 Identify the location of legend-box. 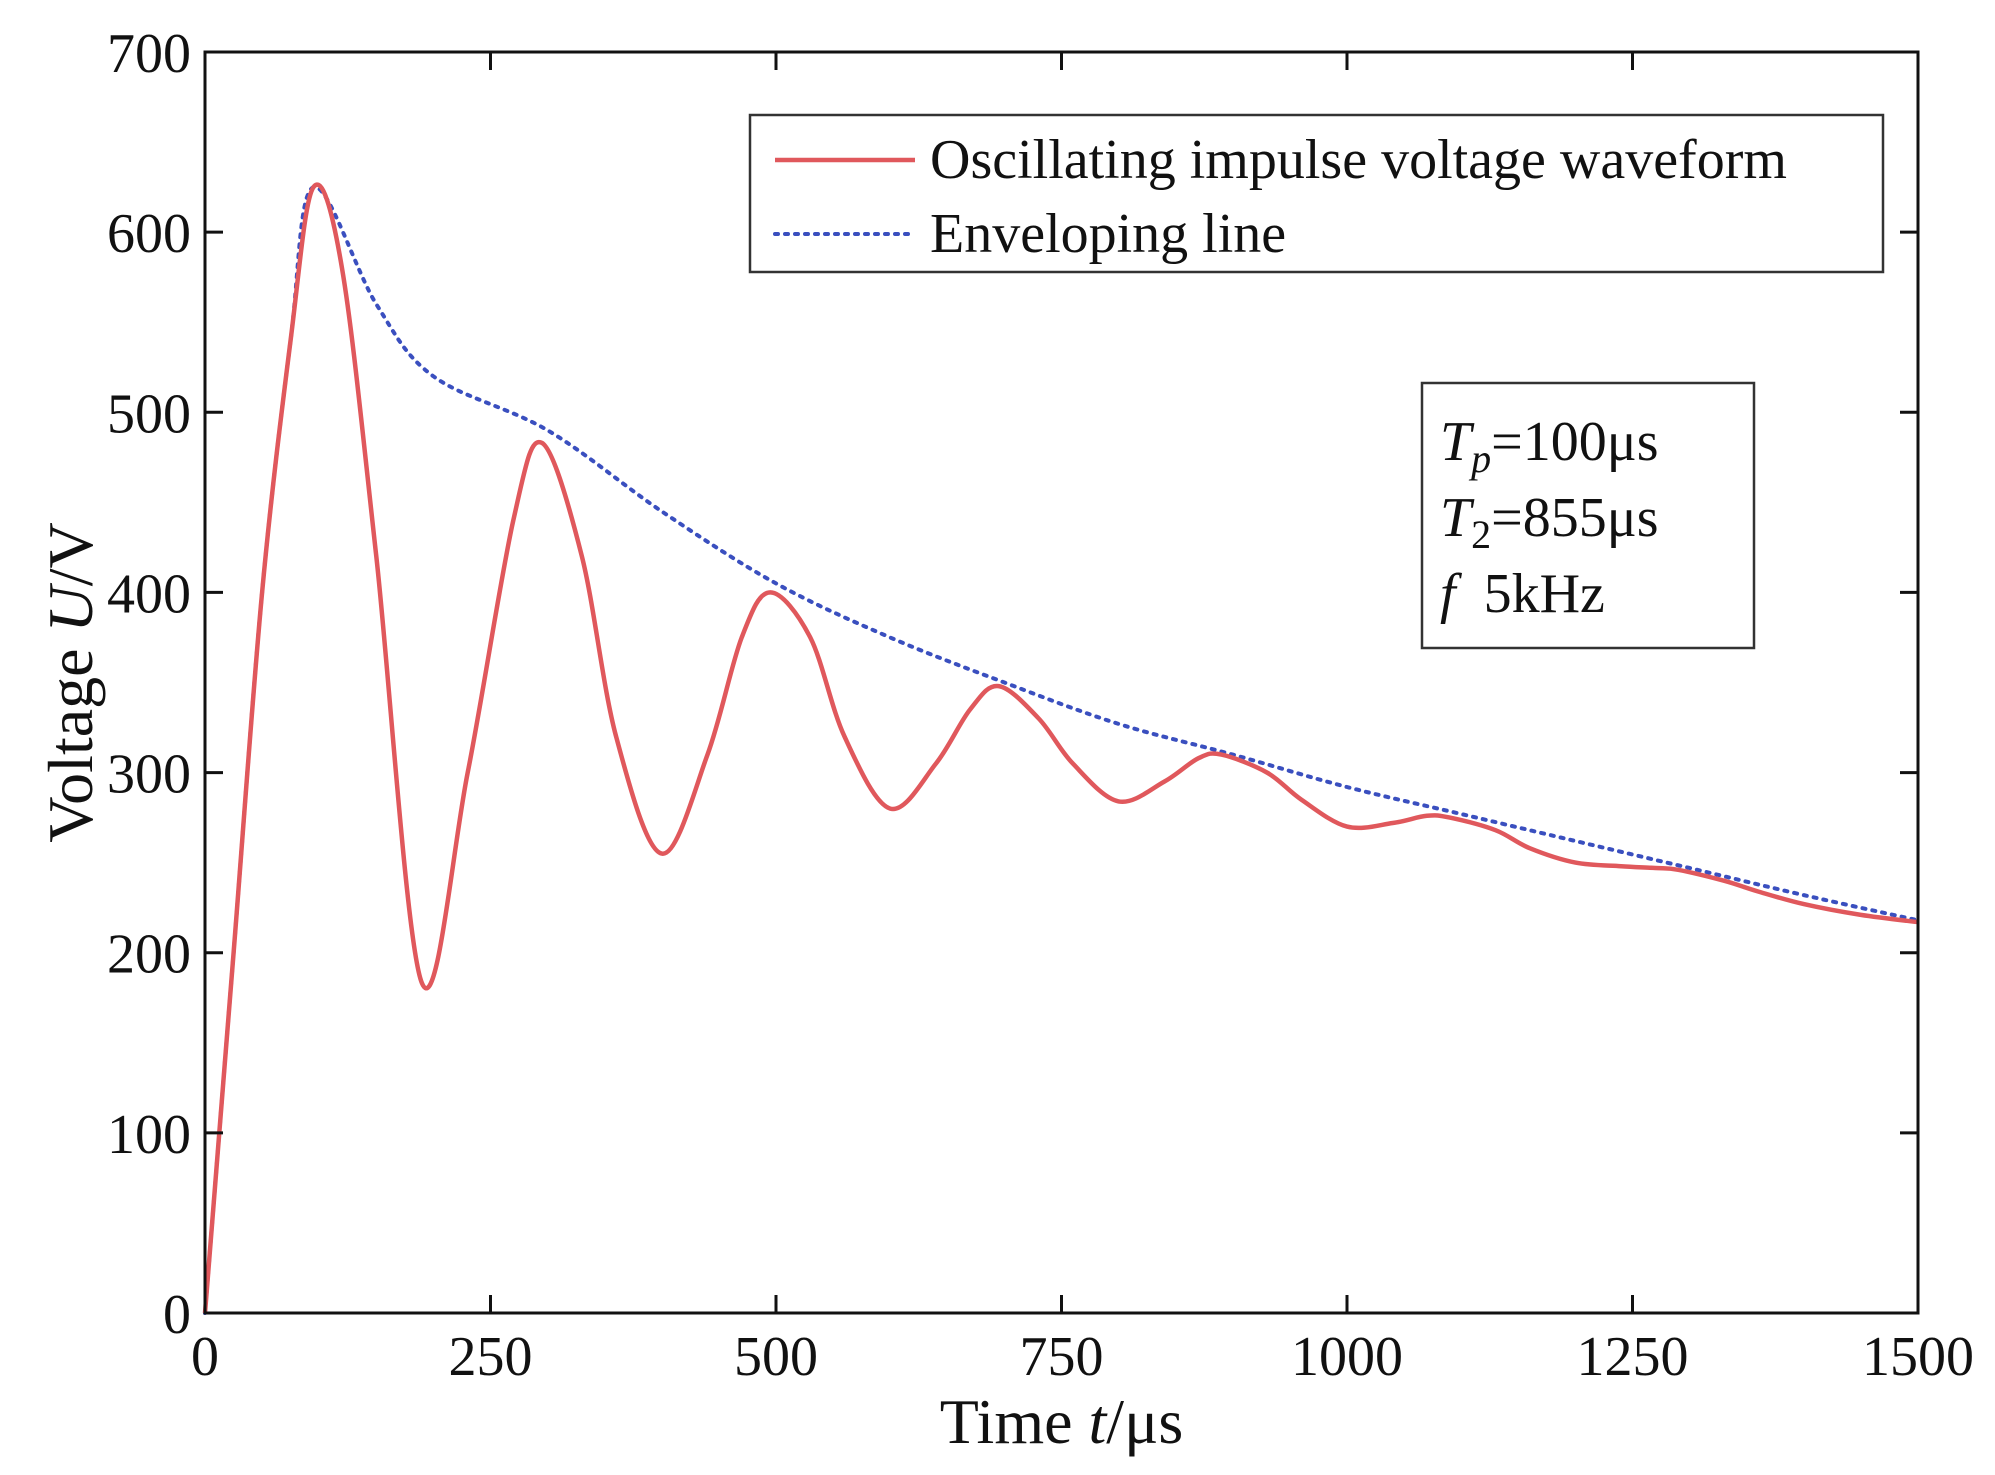
(1316, 193).